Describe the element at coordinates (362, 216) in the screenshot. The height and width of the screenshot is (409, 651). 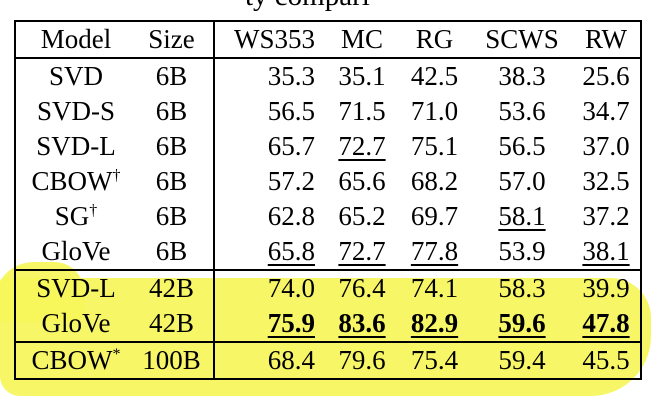
I see `mc-cell: 65.2` at that location.